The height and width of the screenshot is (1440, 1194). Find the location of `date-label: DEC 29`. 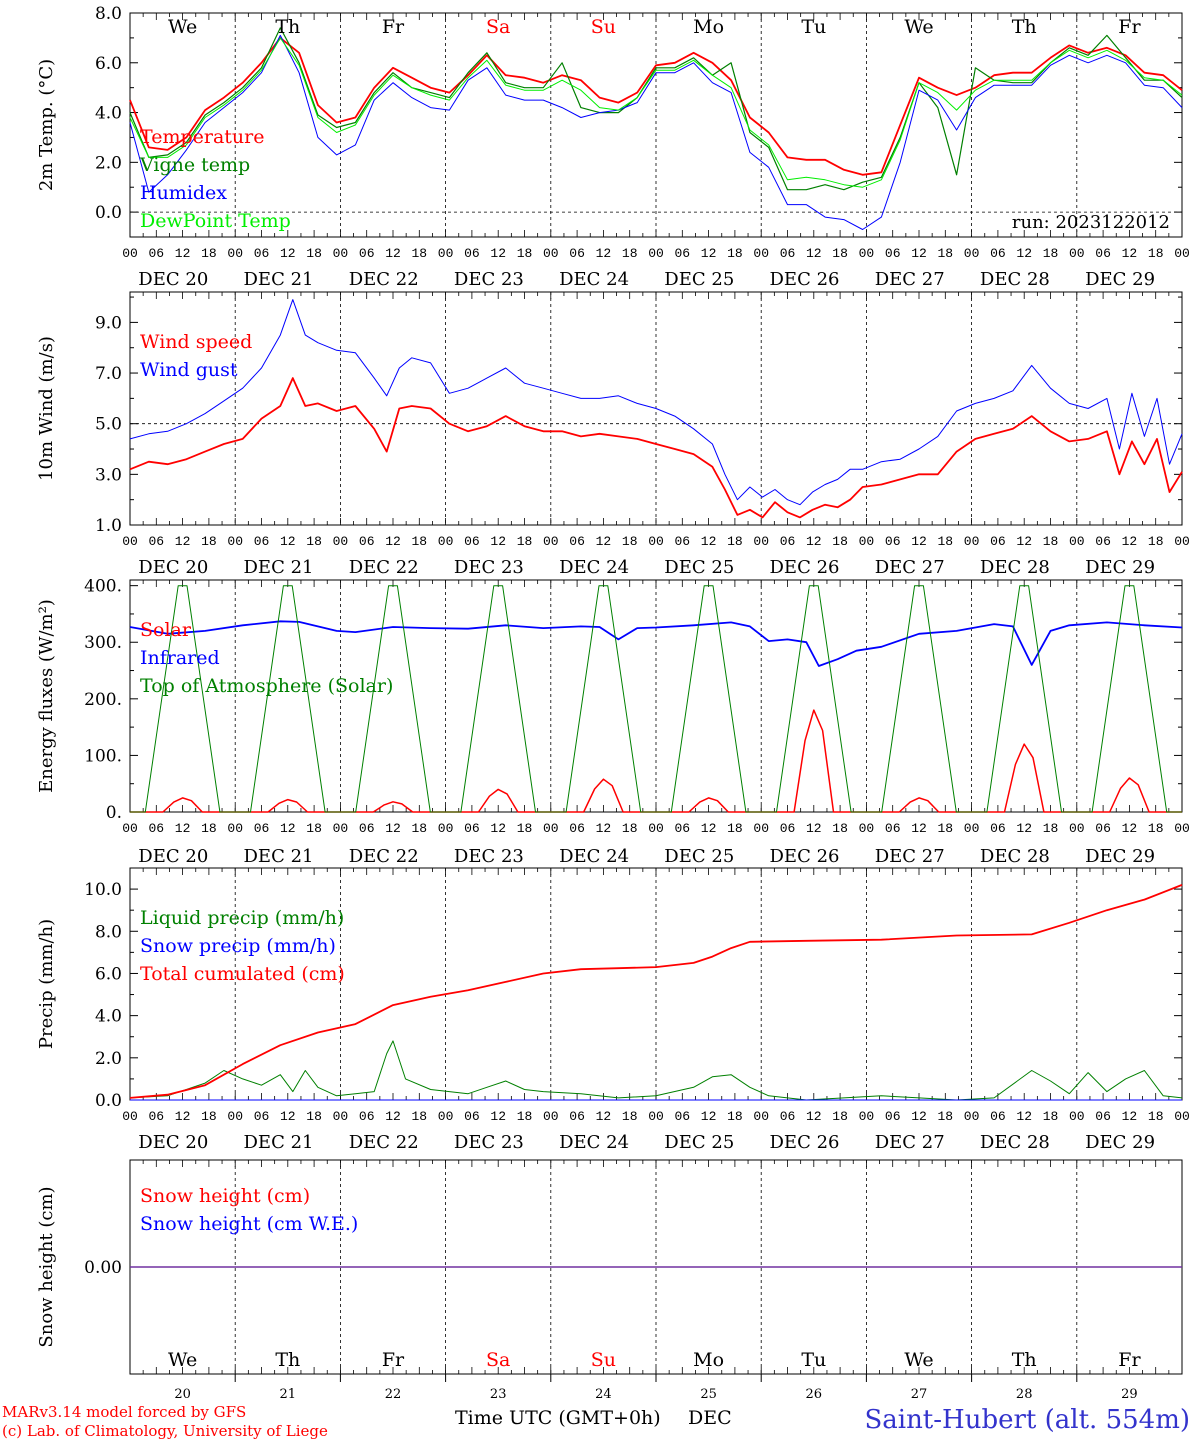

date-label: DEC 29 is located at coordinates (1120, 567).